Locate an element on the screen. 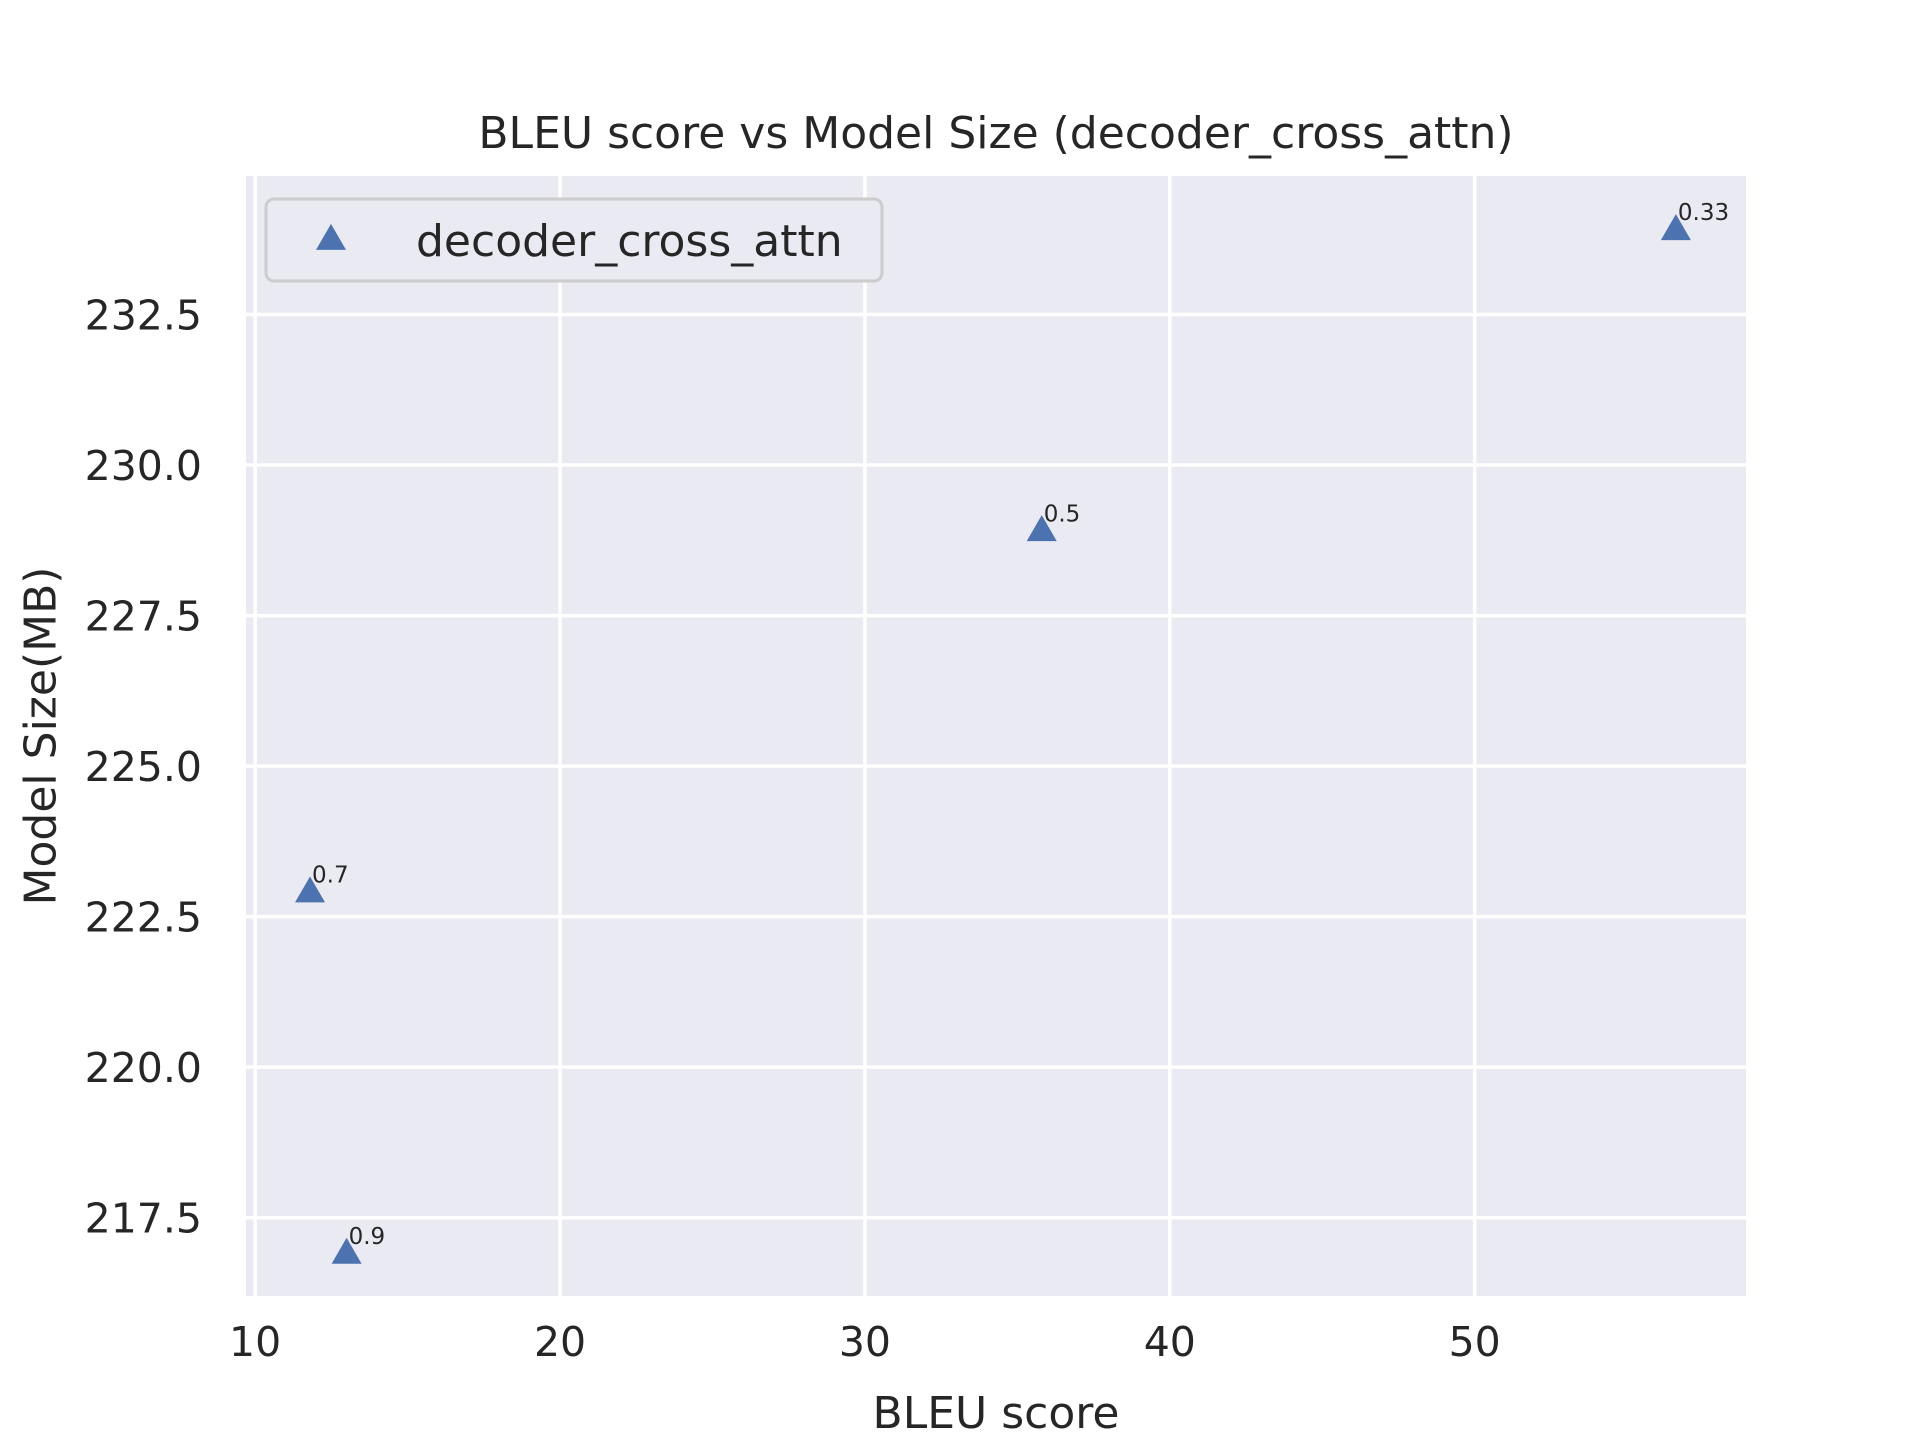  y-tick-label: 217.5 is located at coordinates (143, 1219).